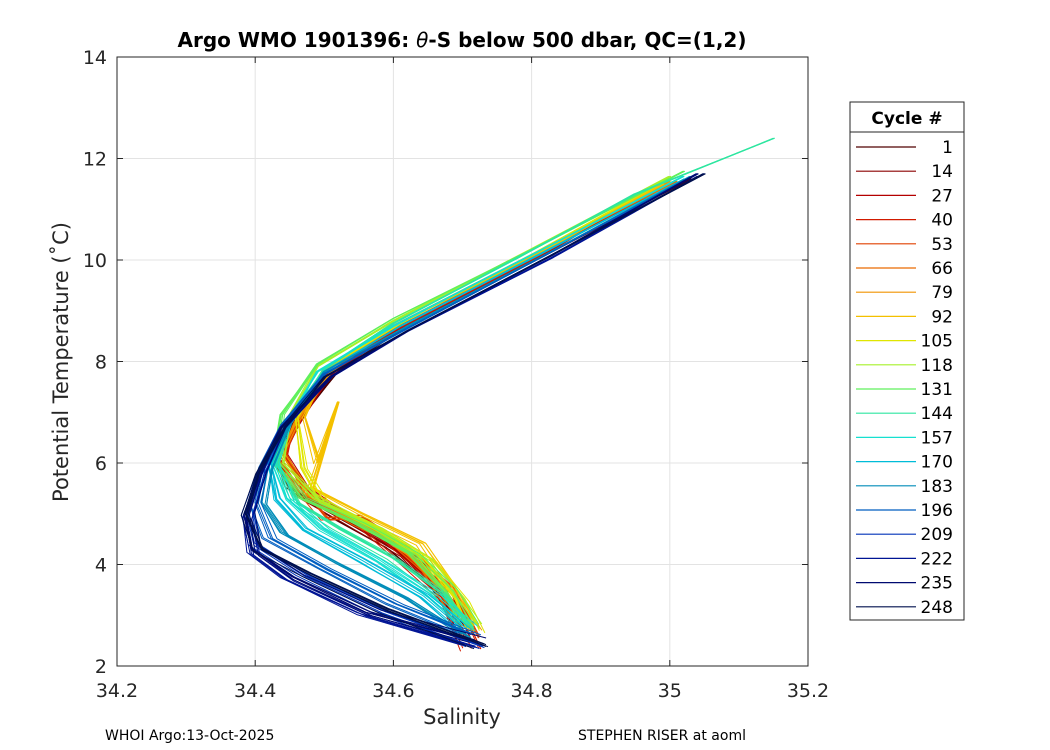  I want to click on legend-entry-label: 66, so click(942, 269).